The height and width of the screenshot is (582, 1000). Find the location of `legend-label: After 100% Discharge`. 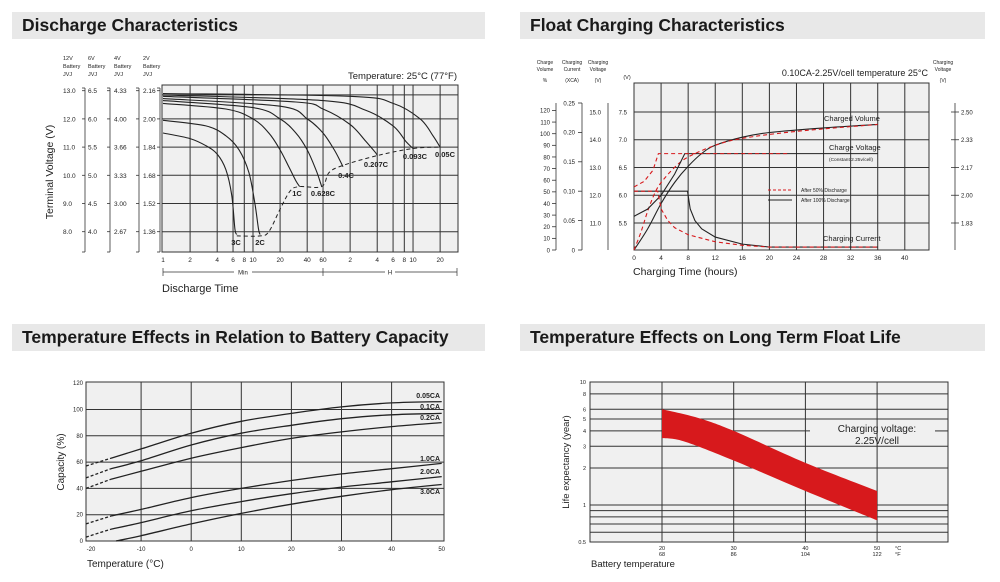

legend-label: After 100% Discharge is located at coordinates (825, 201).